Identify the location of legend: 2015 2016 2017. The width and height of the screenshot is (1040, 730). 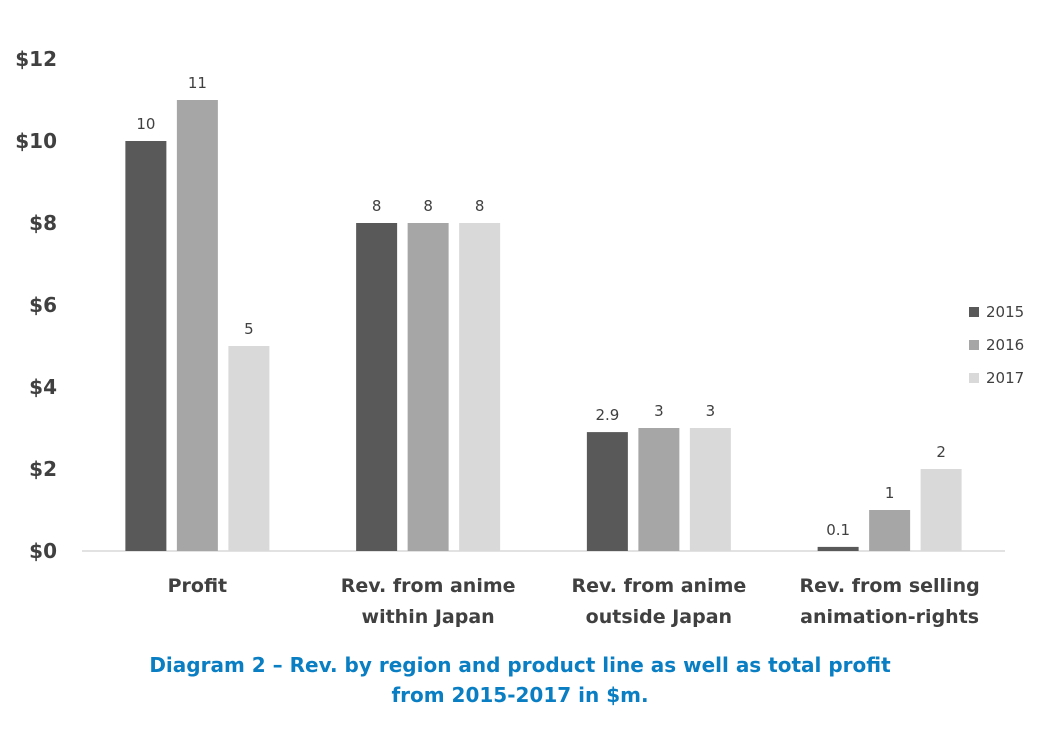
(996, 345).